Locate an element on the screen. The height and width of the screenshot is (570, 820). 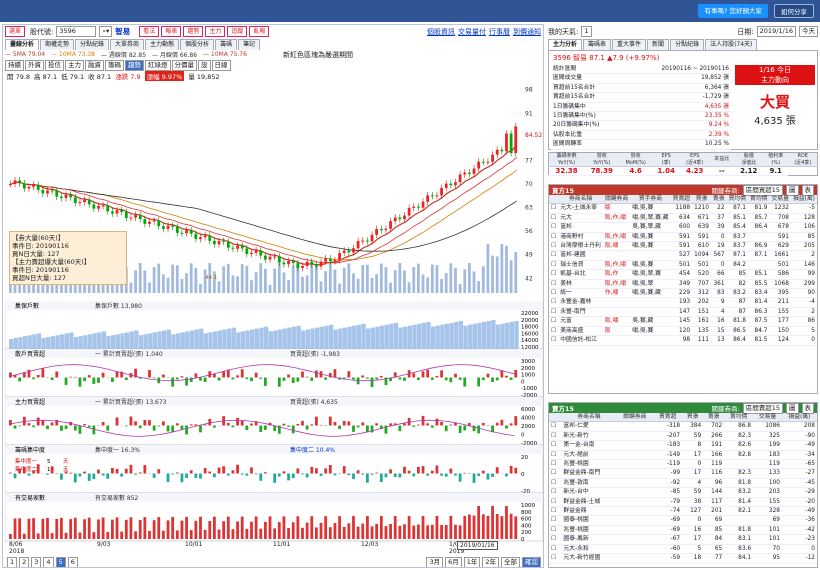
buy-row: ☐ 瑞士信貸 阪,作,嘯 嘯,吳,賽 501 501 0 84.2 501 146 is located at coordinates (683, 265).